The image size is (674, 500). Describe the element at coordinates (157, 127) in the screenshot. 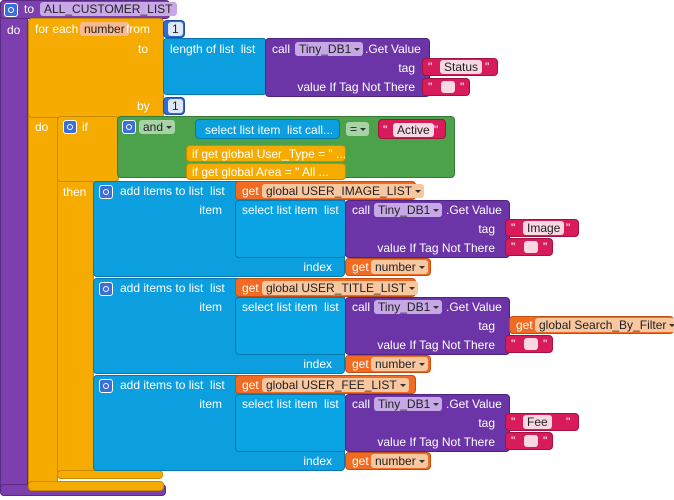

I see `operator: and` at that location.